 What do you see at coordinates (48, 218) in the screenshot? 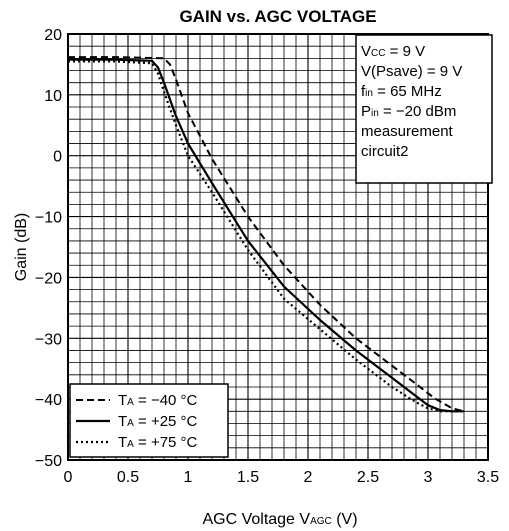
I see `y-tick-label: −10` at bounding box center [48, 218].